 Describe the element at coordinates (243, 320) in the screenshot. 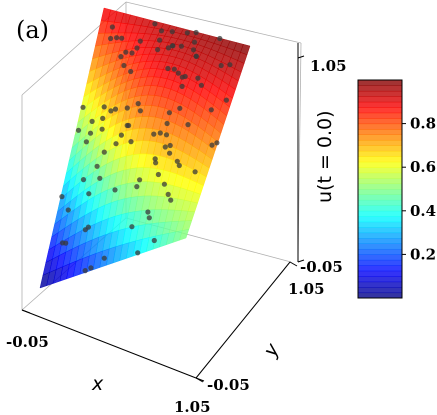

I see `y-axis-line` at that location.